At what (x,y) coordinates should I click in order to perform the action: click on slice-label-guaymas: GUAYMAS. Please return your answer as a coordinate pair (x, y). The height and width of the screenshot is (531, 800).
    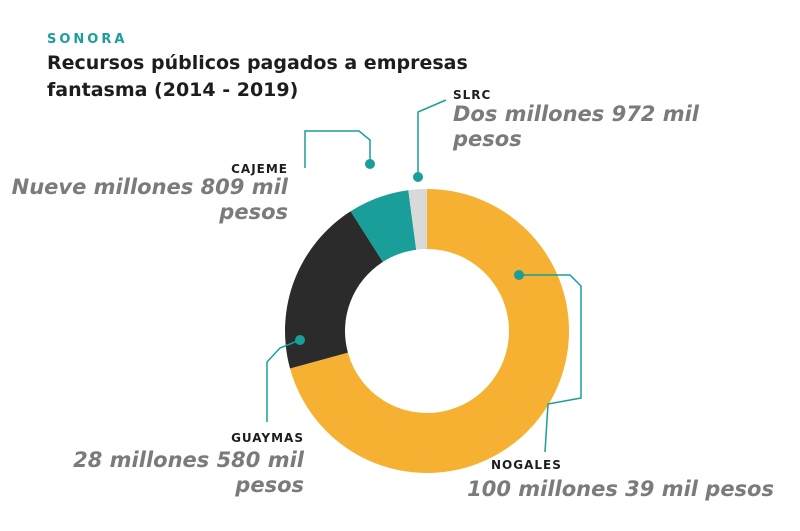
    Looking at the image, I should click on (267, 438).